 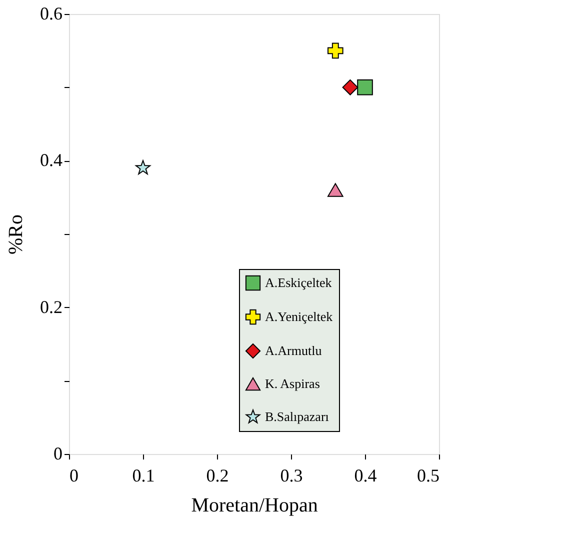 What do you see at coordinates (291, 476) in the screenshot?
I see `x-tick-label: 0.3` at bounding box center [291, 476].